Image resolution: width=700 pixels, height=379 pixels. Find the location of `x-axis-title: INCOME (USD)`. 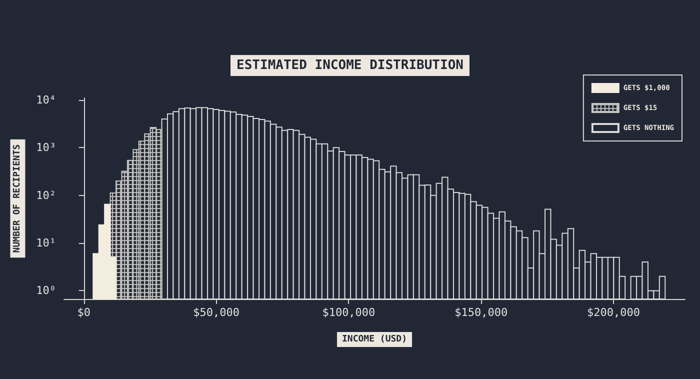

x-axis-title: INCOME (USD) is located at coordinates (375, 339).